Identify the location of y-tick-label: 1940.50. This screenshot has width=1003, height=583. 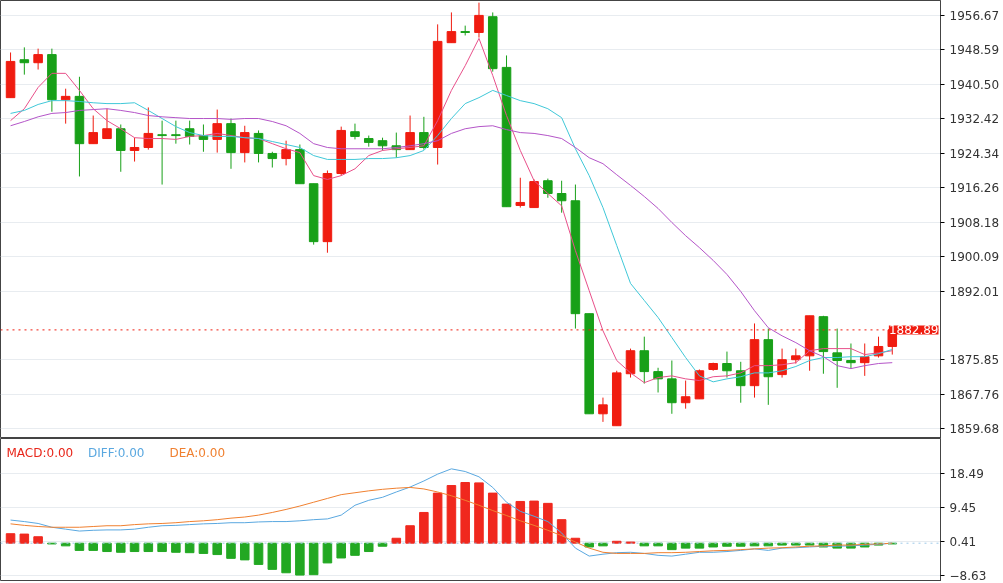
(974, 84).